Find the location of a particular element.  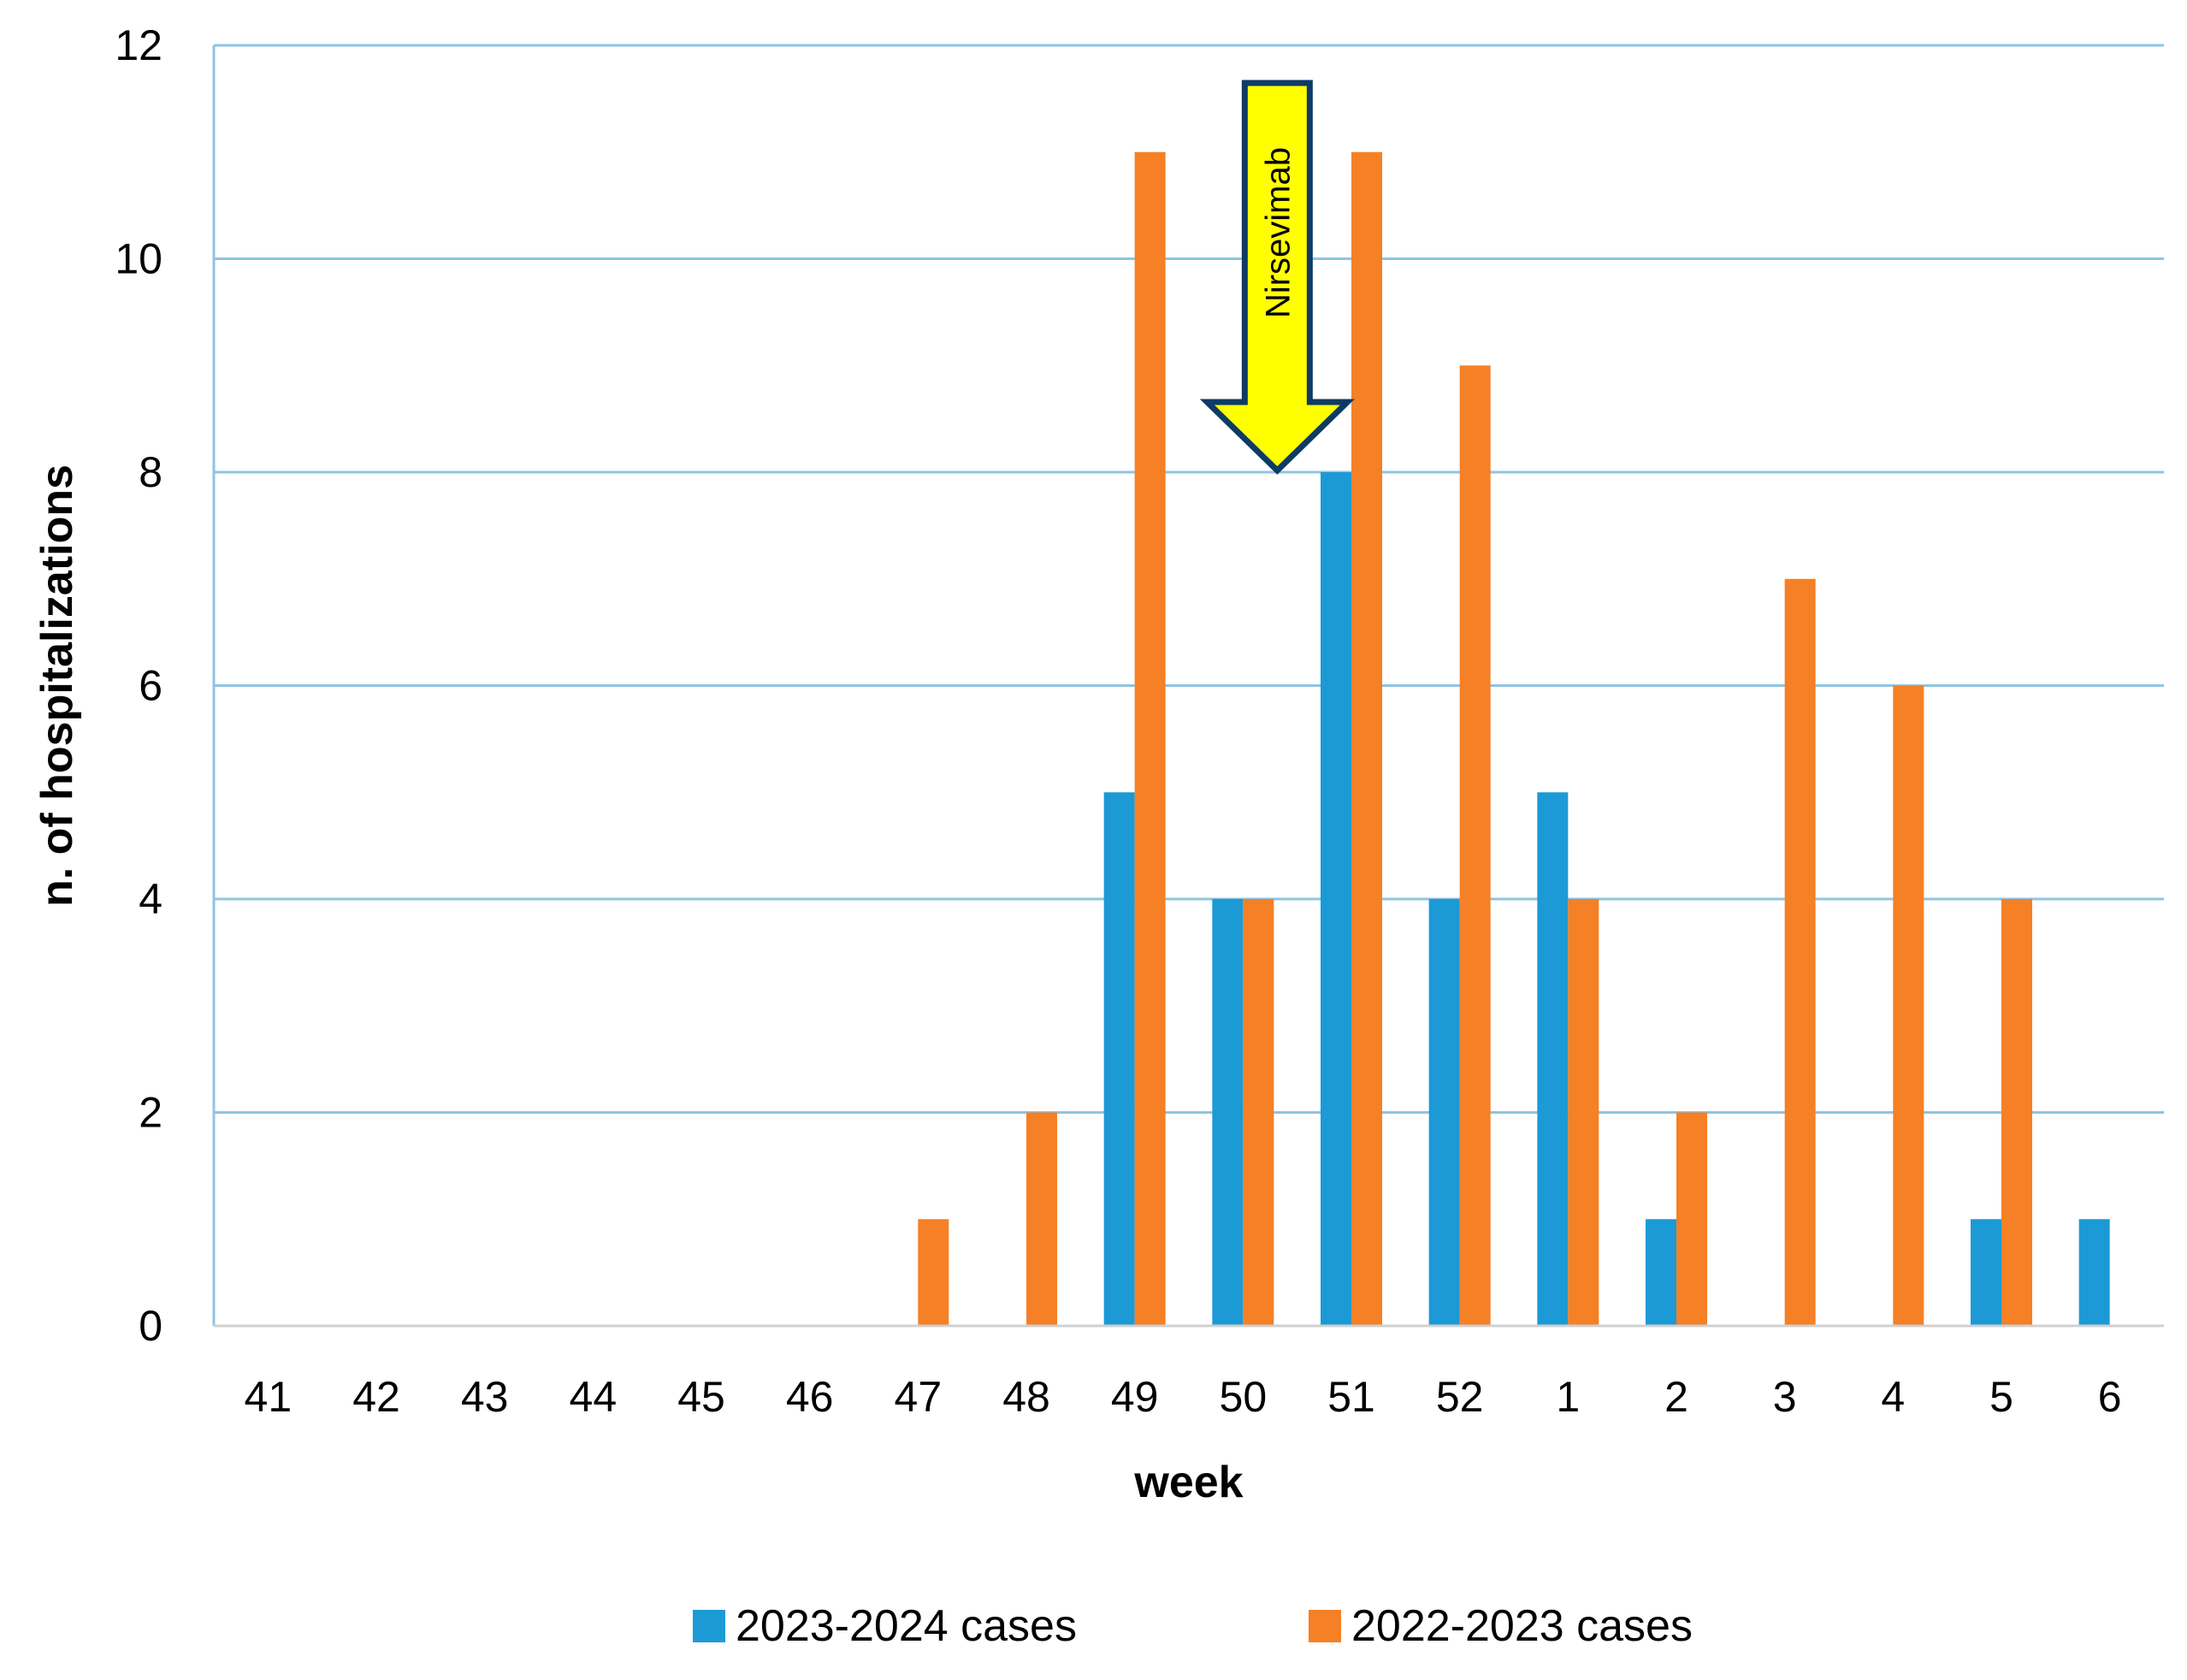

annotation-arrow-icon is located at coordinates (1277, 277).